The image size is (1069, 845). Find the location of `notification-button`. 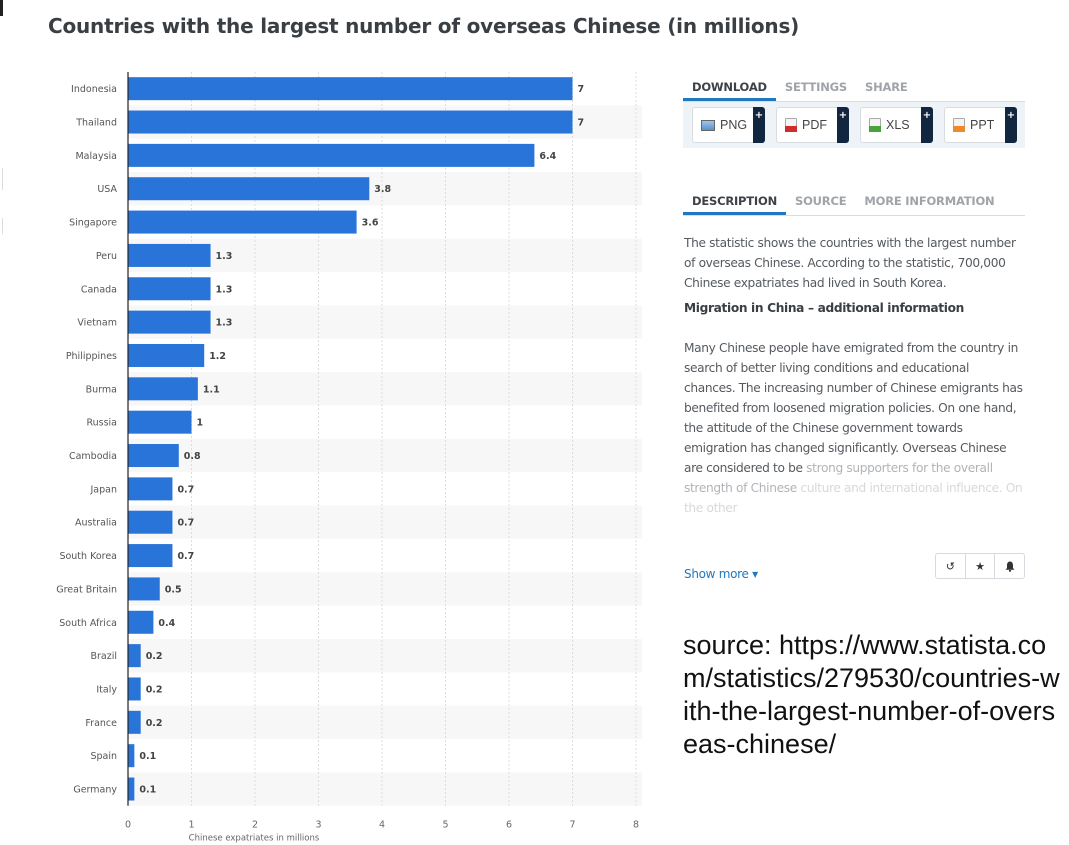

notification-button is located at coordinates (1009, 566).